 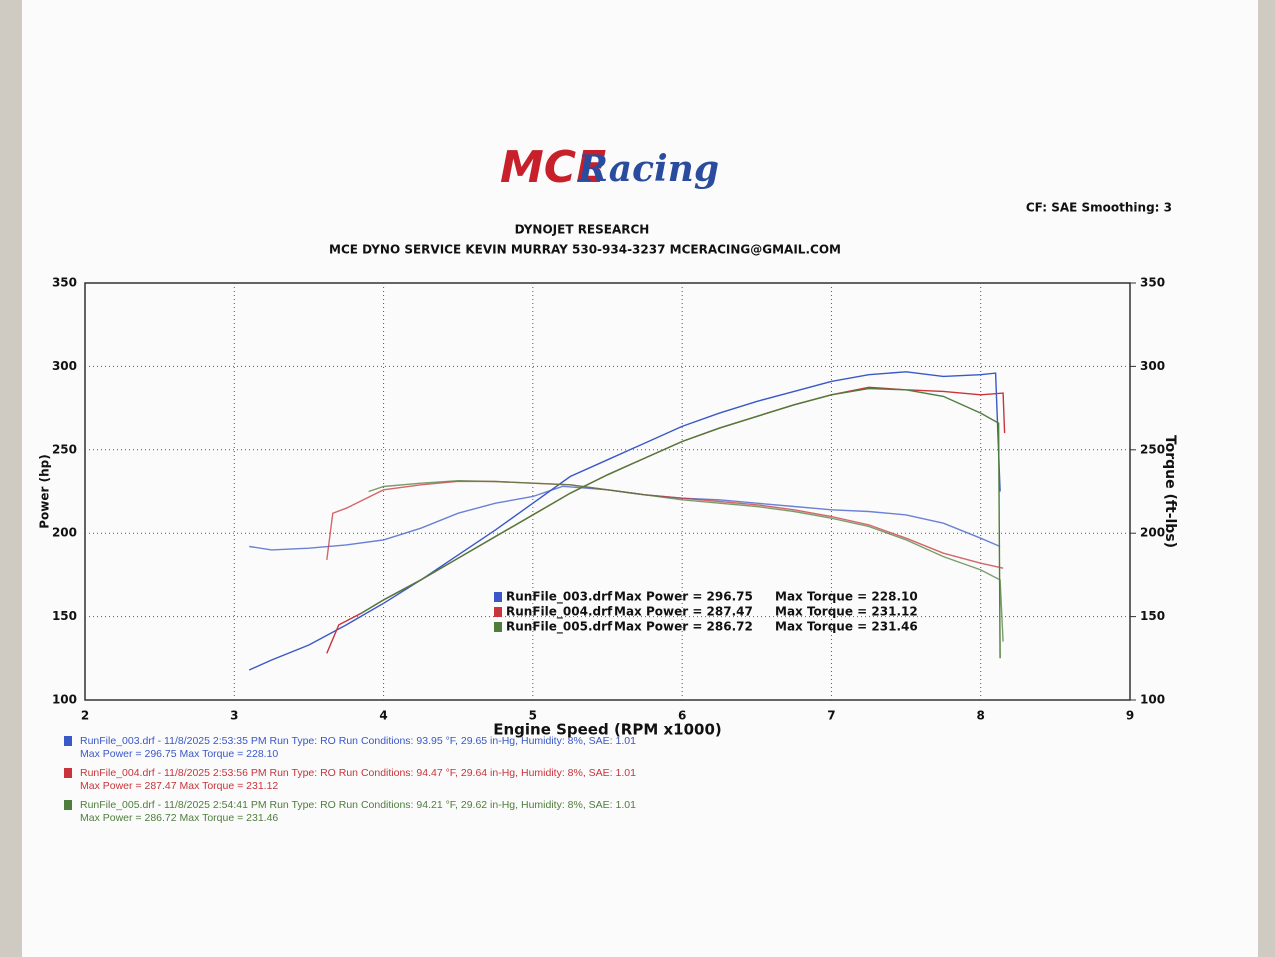 What do you see at coordinates (831, 716) in the screenshot?
I see `x-tick-label: 7` at bounding box center [831, 716].